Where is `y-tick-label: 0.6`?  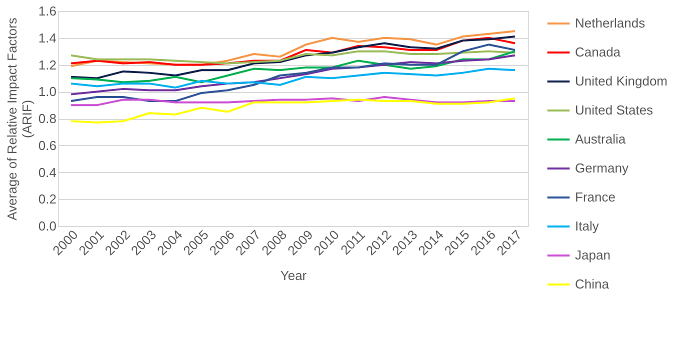
y-tick-label: 0.6 is located at coordinates (47, 145).